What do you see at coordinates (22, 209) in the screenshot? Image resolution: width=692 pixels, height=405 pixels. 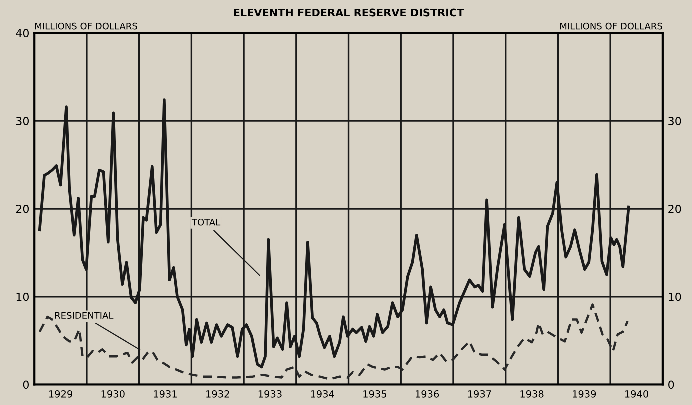 I see `y-tick-label: 20` at bounding box center [22, 209].